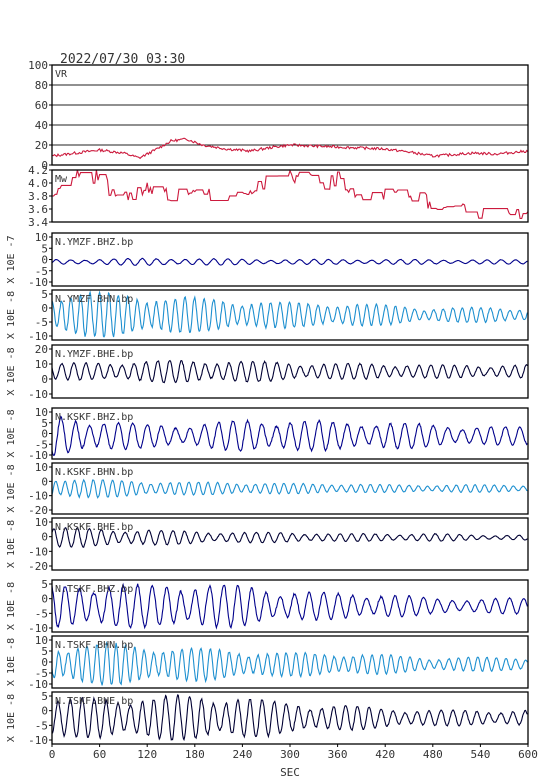  Describe the element at coordinates (94, 299) in the screenshot. I see `panel-label: N.YMZF.BHN.bp` at that location.